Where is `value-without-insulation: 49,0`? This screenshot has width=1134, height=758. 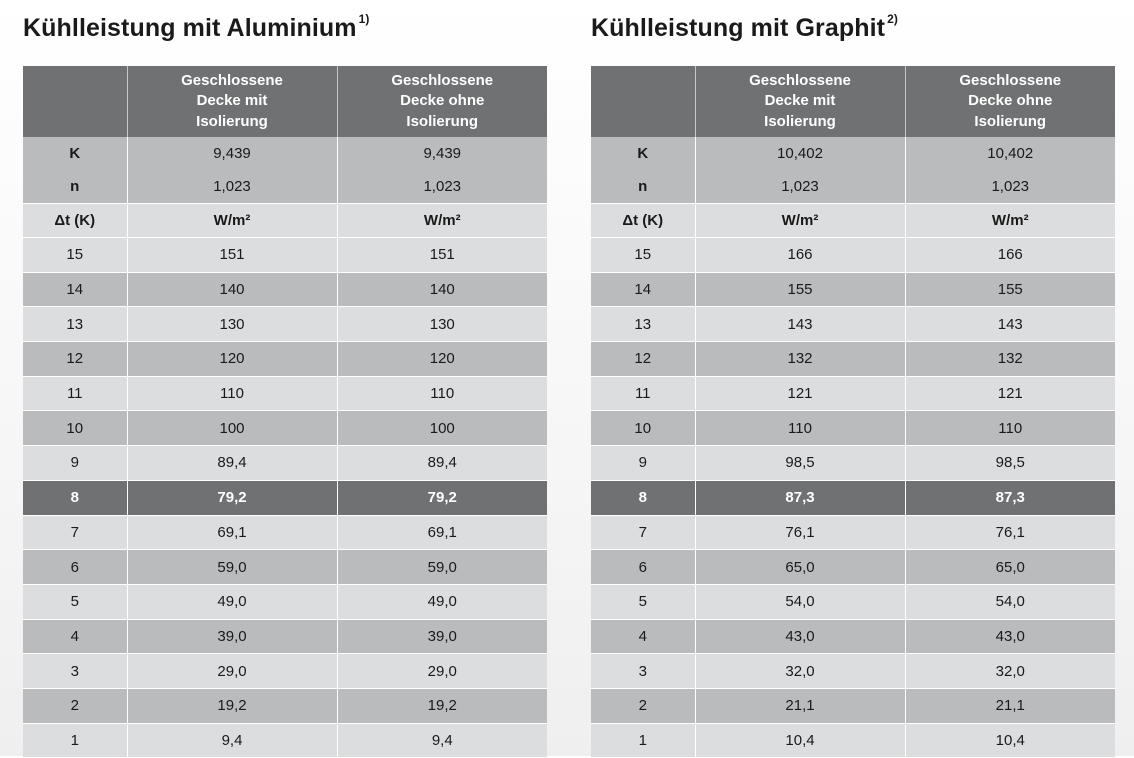 value-without-insulation: 49,0 is located at coordinates (441, 602).